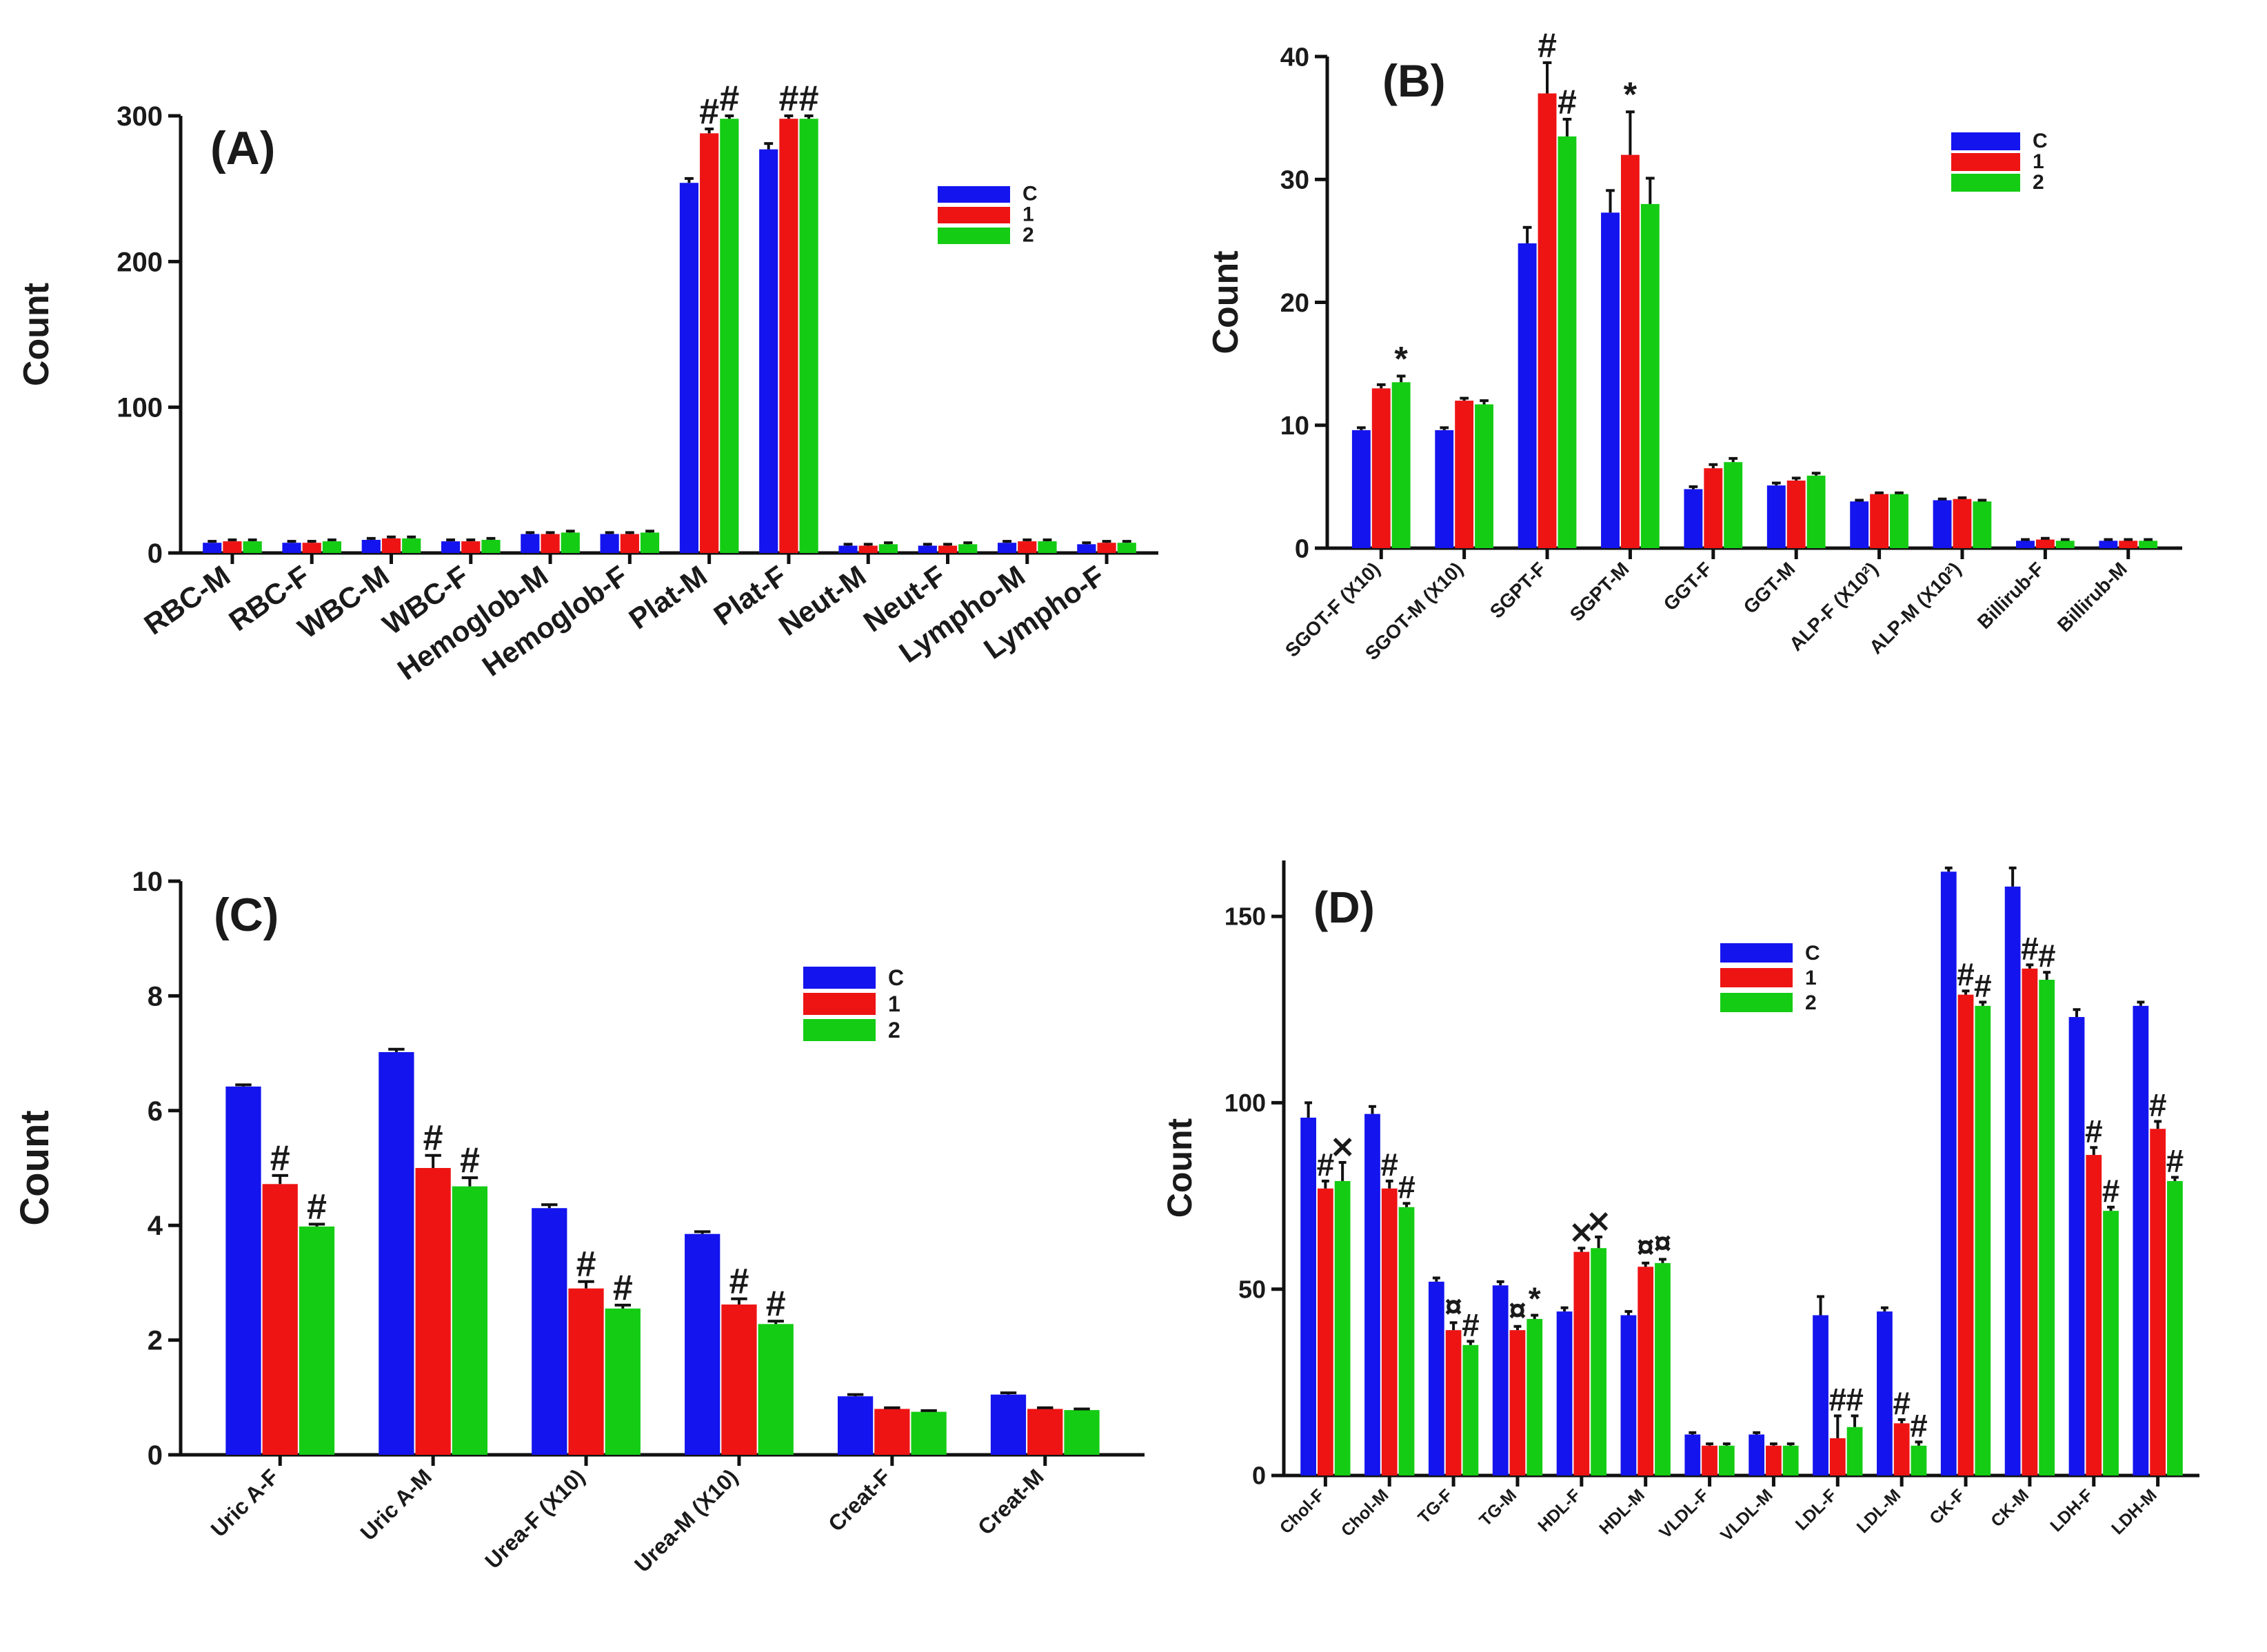 This screenshot has height=1652, width=2267. I want to click on x-tick-label-ldh-f: LDH-F, so click(2071, 1510).